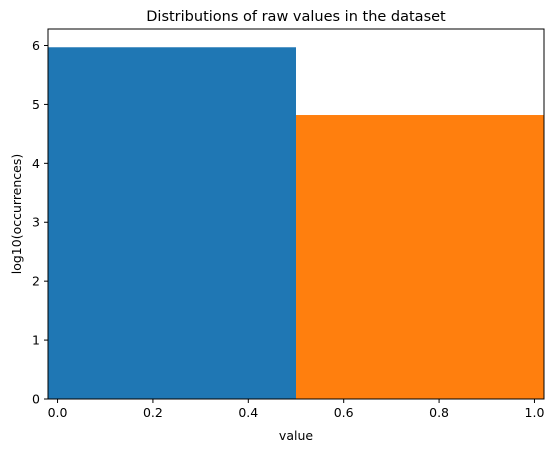 The image size is (555, 453). What do you see at coordinates (296, 435) in the screenshot?
I see `x-axis-label: value` at bounding box center [296, 435].